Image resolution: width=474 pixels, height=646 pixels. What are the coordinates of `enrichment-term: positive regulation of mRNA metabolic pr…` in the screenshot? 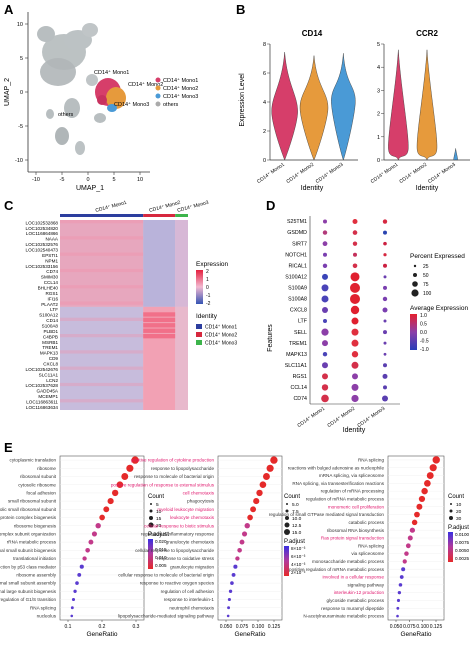 It's located at (337, 569).